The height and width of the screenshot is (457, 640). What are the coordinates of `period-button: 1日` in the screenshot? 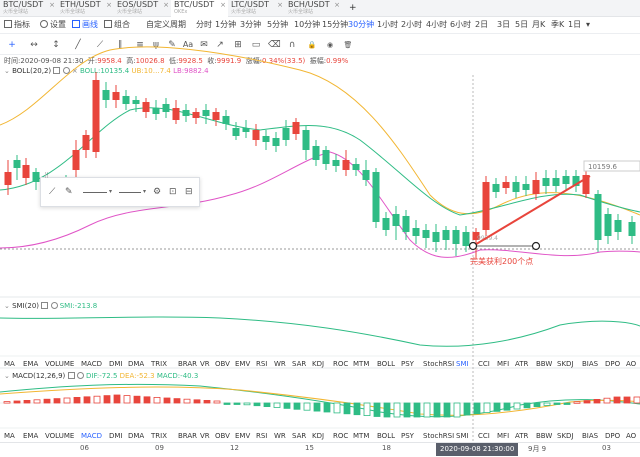 It's located at (575, 24).